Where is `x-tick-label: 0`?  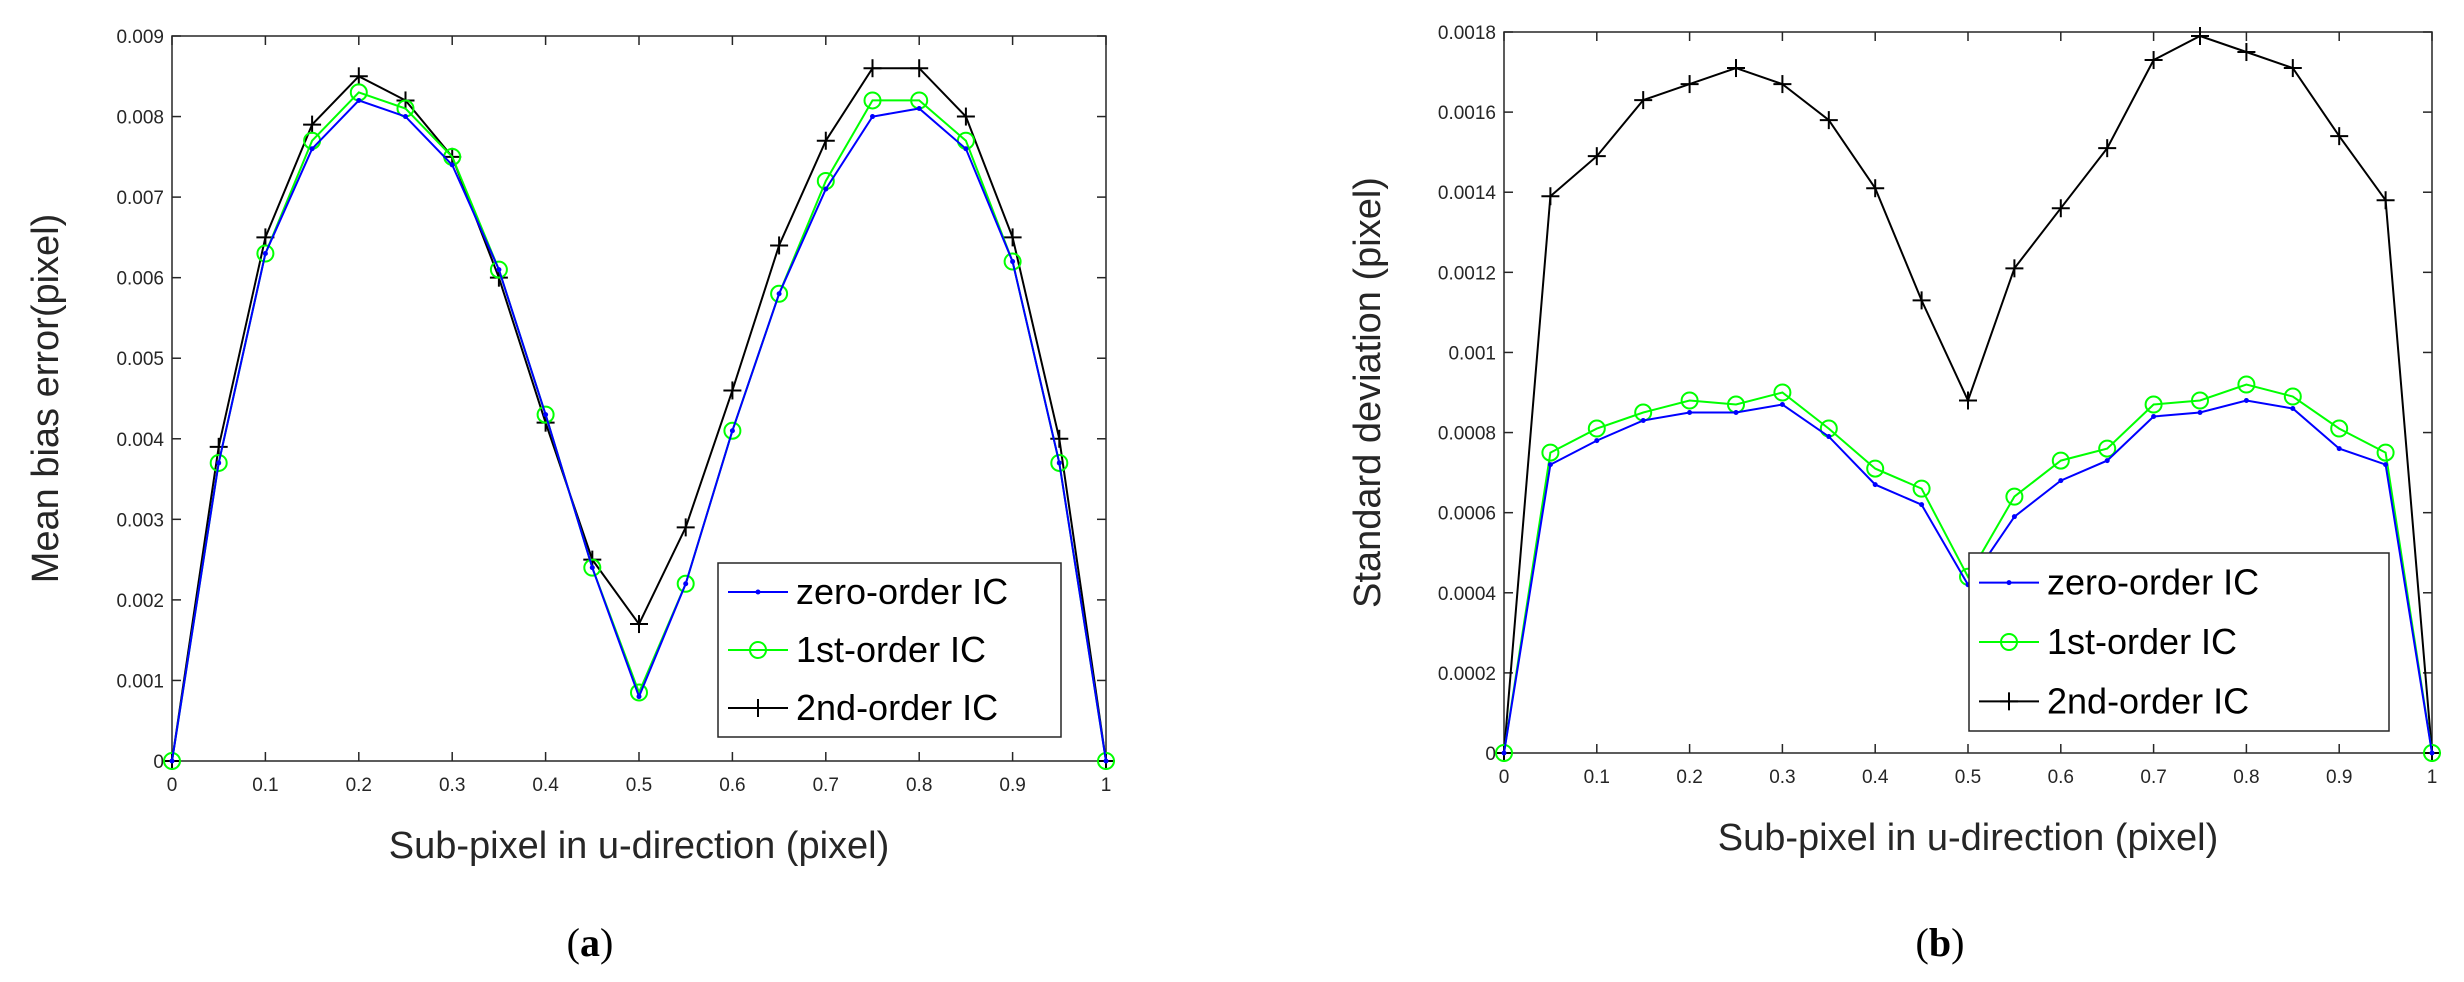
x-tick-label: 0 is located at coordinates (1504, 777).